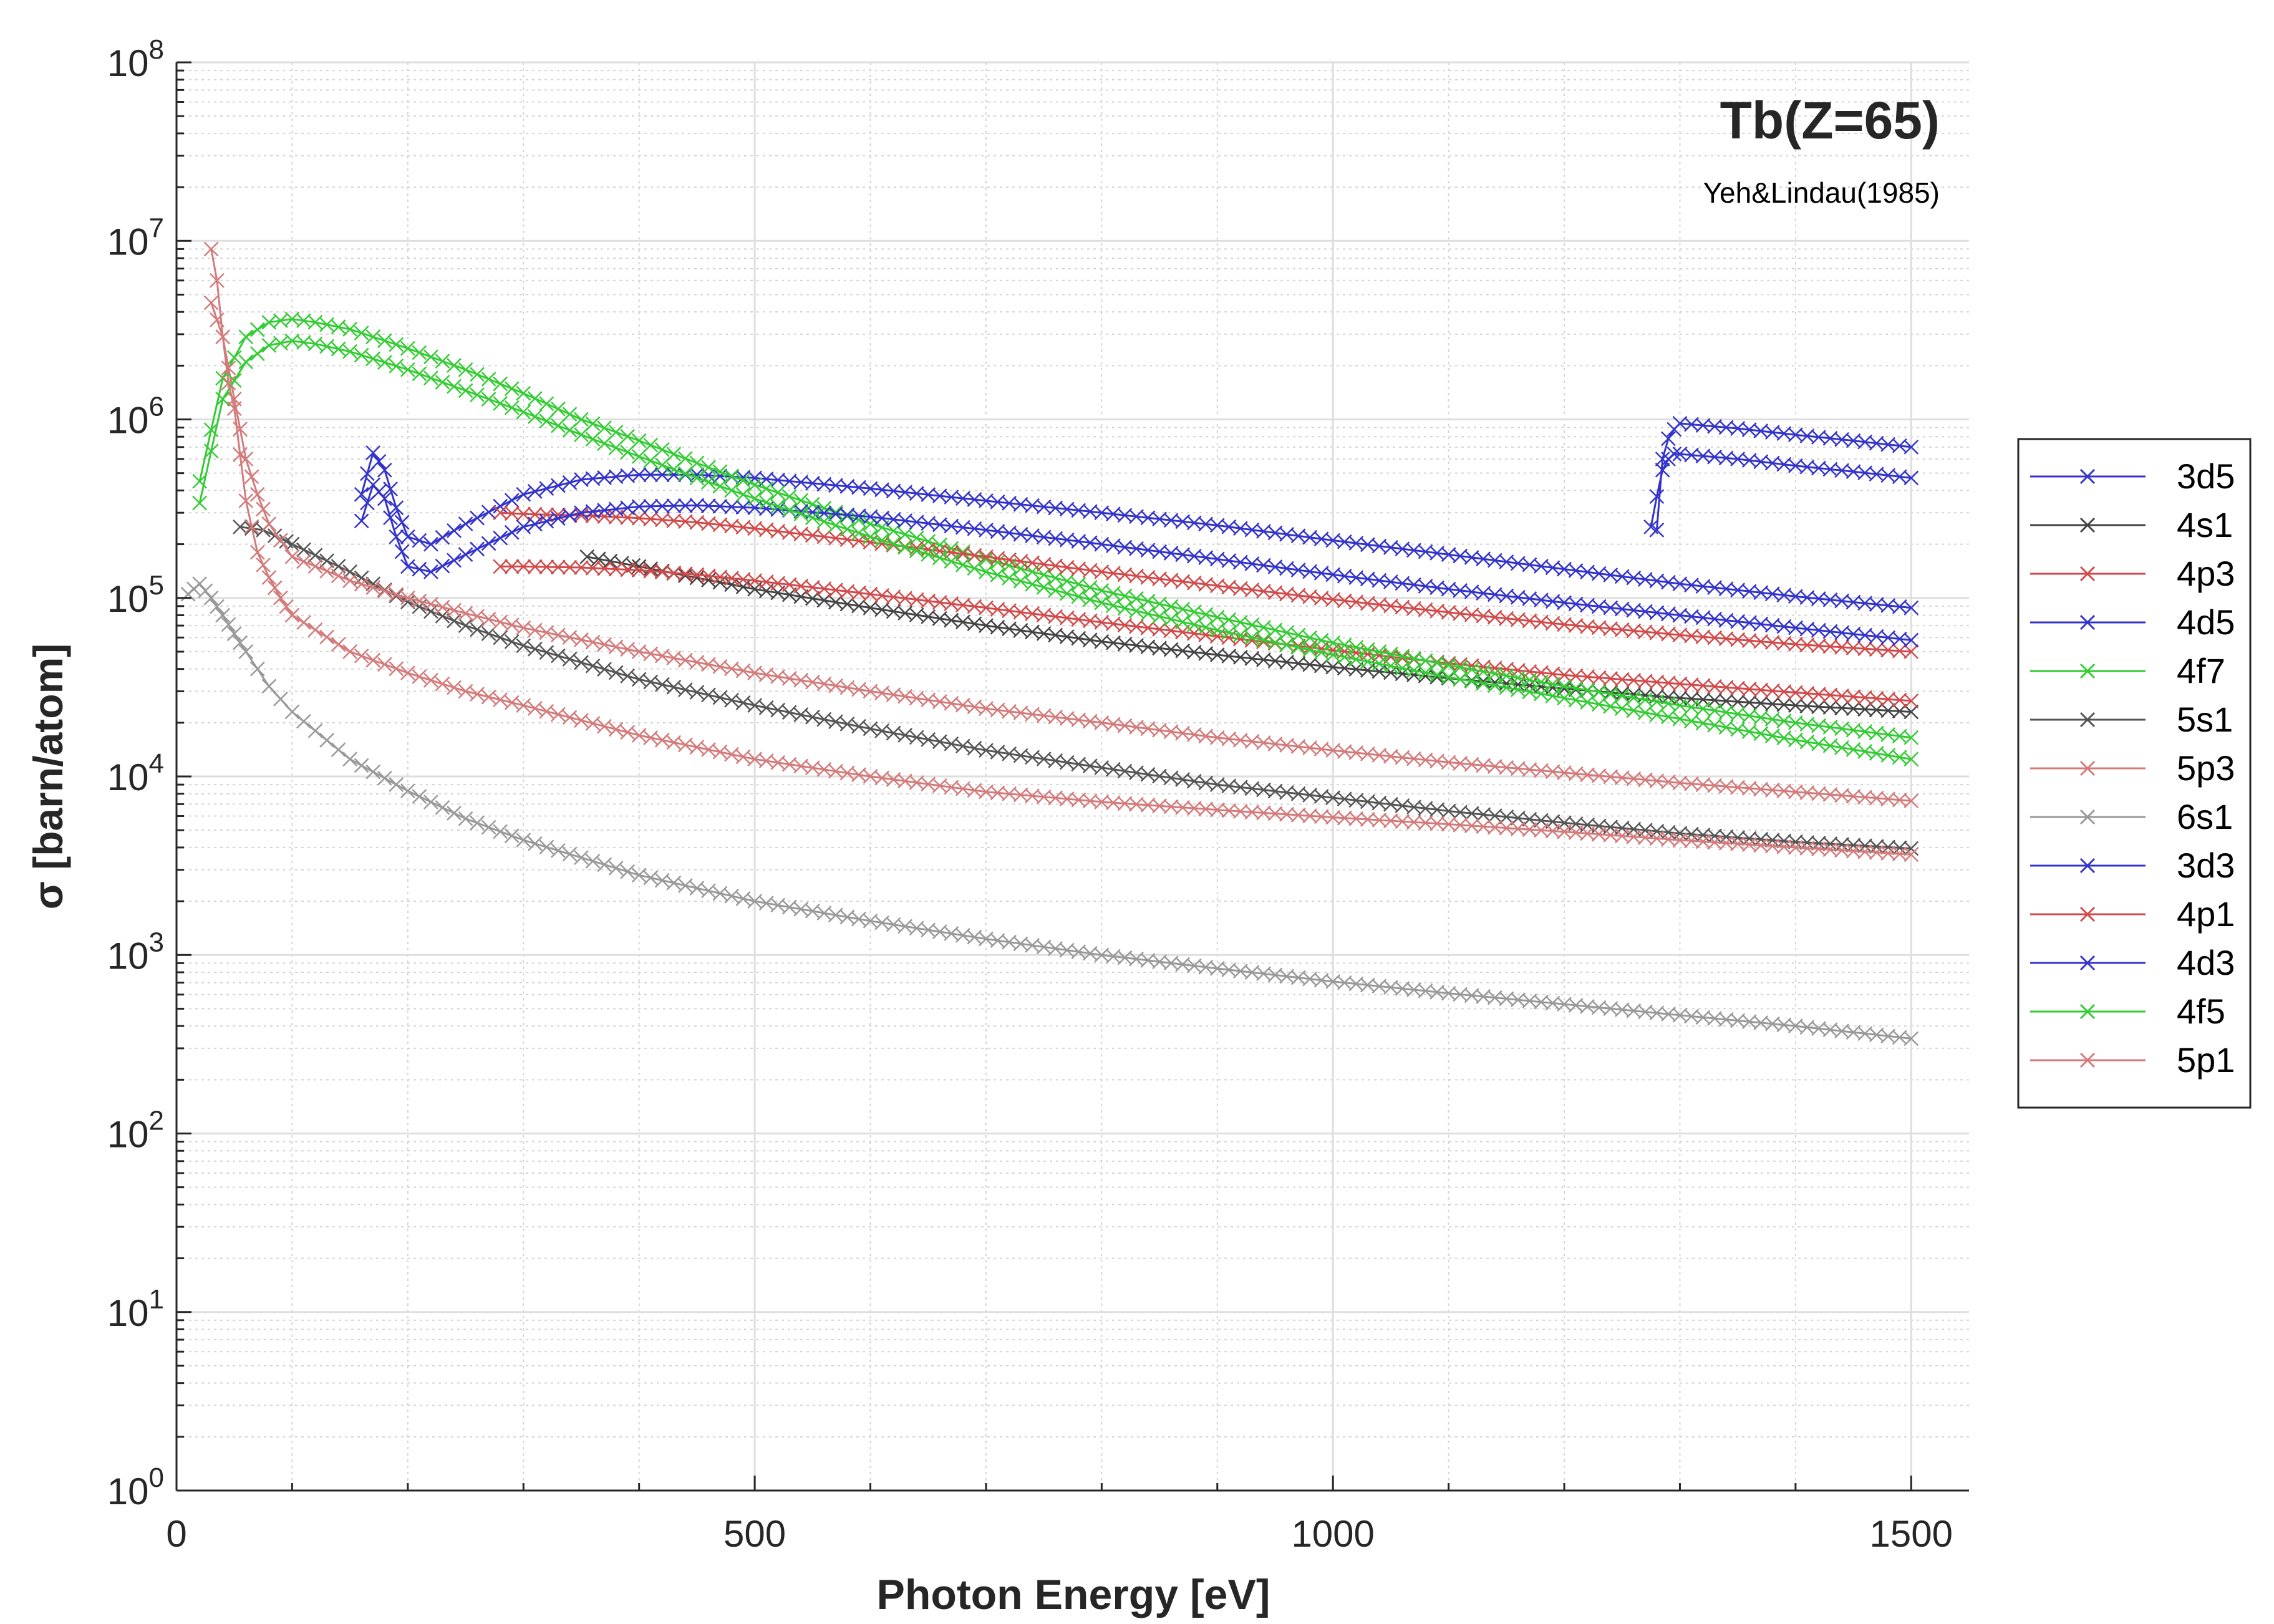 The width and height of the screenshot is (2274, 1624). What do you see at coordinates (135, 238) in the screenshot?
I see `y-tick-label: 10⁷` at bounding box center [135, 238].